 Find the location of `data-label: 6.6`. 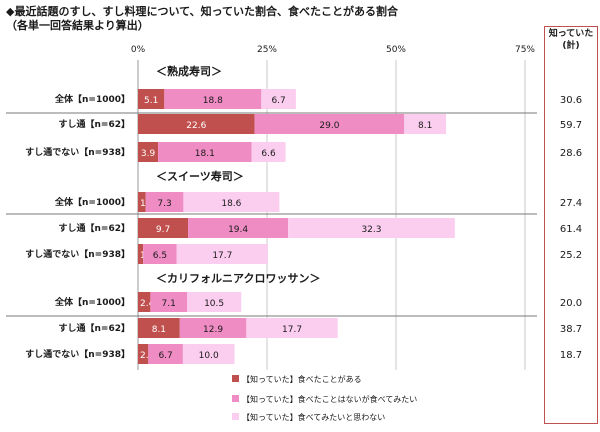

data-label: 6.6 is located at coordinates (268, 154).